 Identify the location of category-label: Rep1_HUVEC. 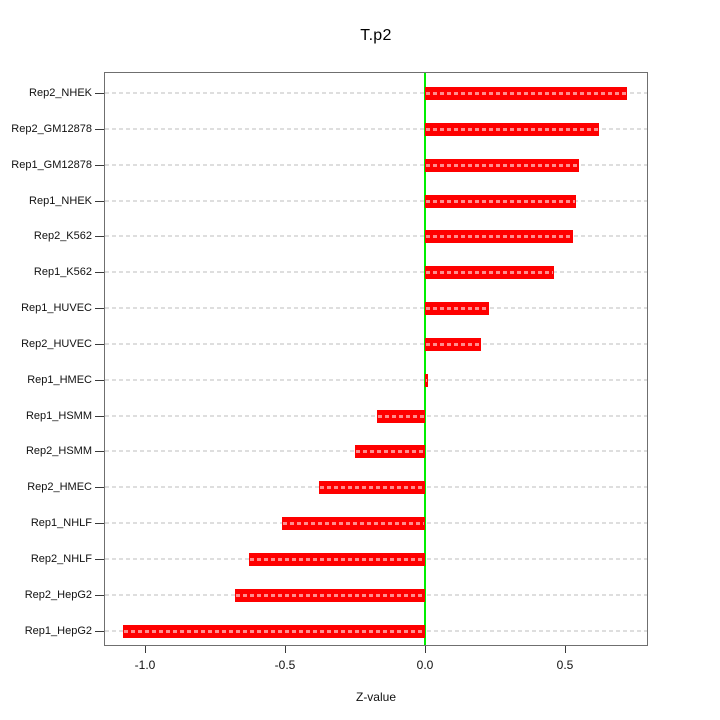
(56, 308).